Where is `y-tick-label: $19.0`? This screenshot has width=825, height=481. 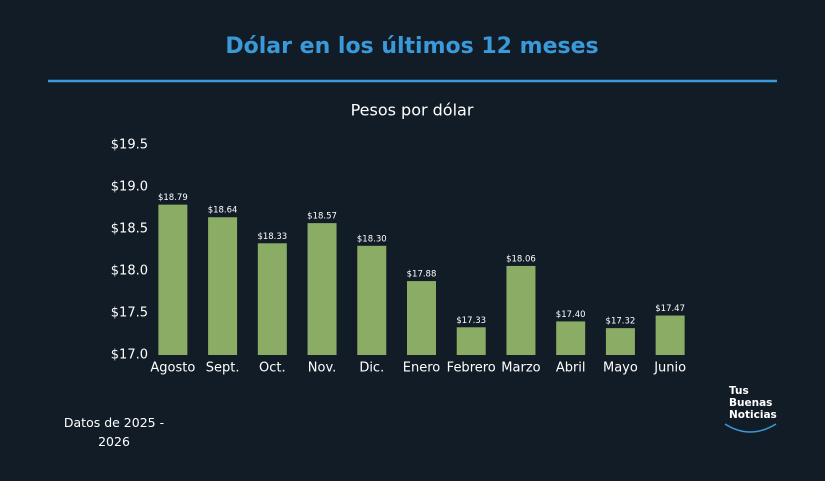 y-tick-label: $19.0 is located at coordinates (129, 187).